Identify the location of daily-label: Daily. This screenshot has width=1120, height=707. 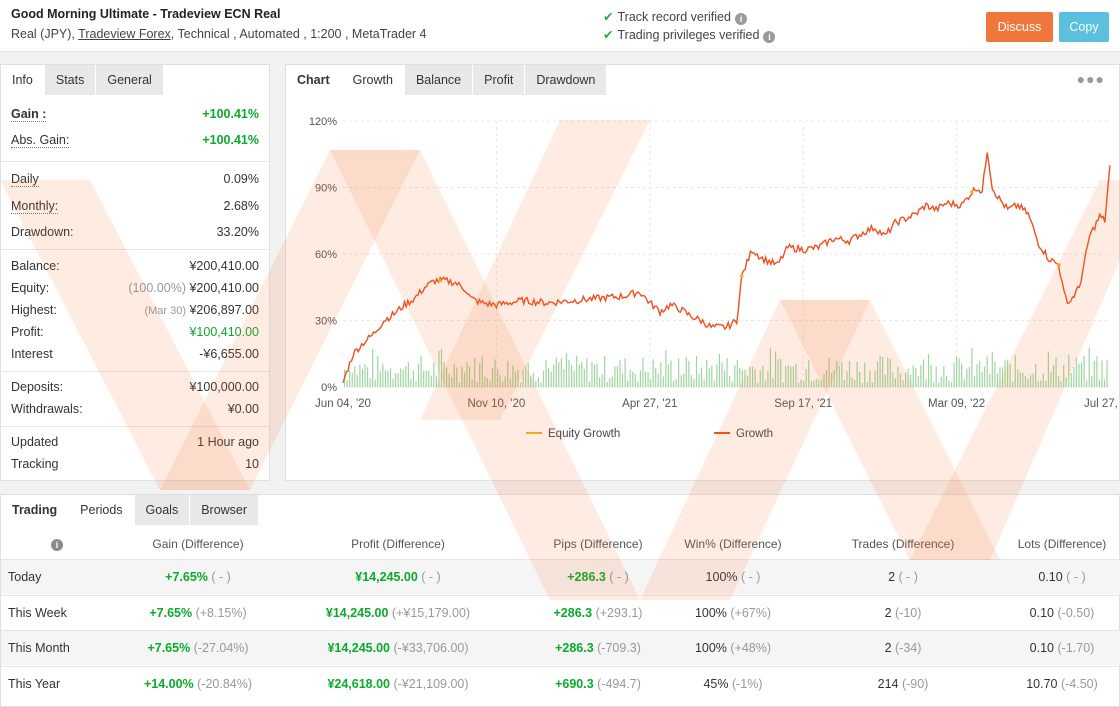
(25, 179).